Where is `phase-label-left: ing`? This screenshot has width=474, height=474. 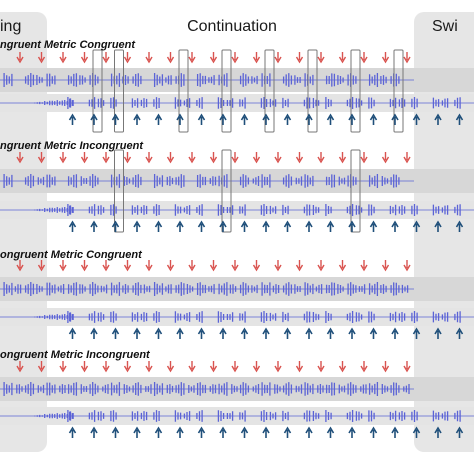
phase-label-left: ing is located at coordinates (10, 26).